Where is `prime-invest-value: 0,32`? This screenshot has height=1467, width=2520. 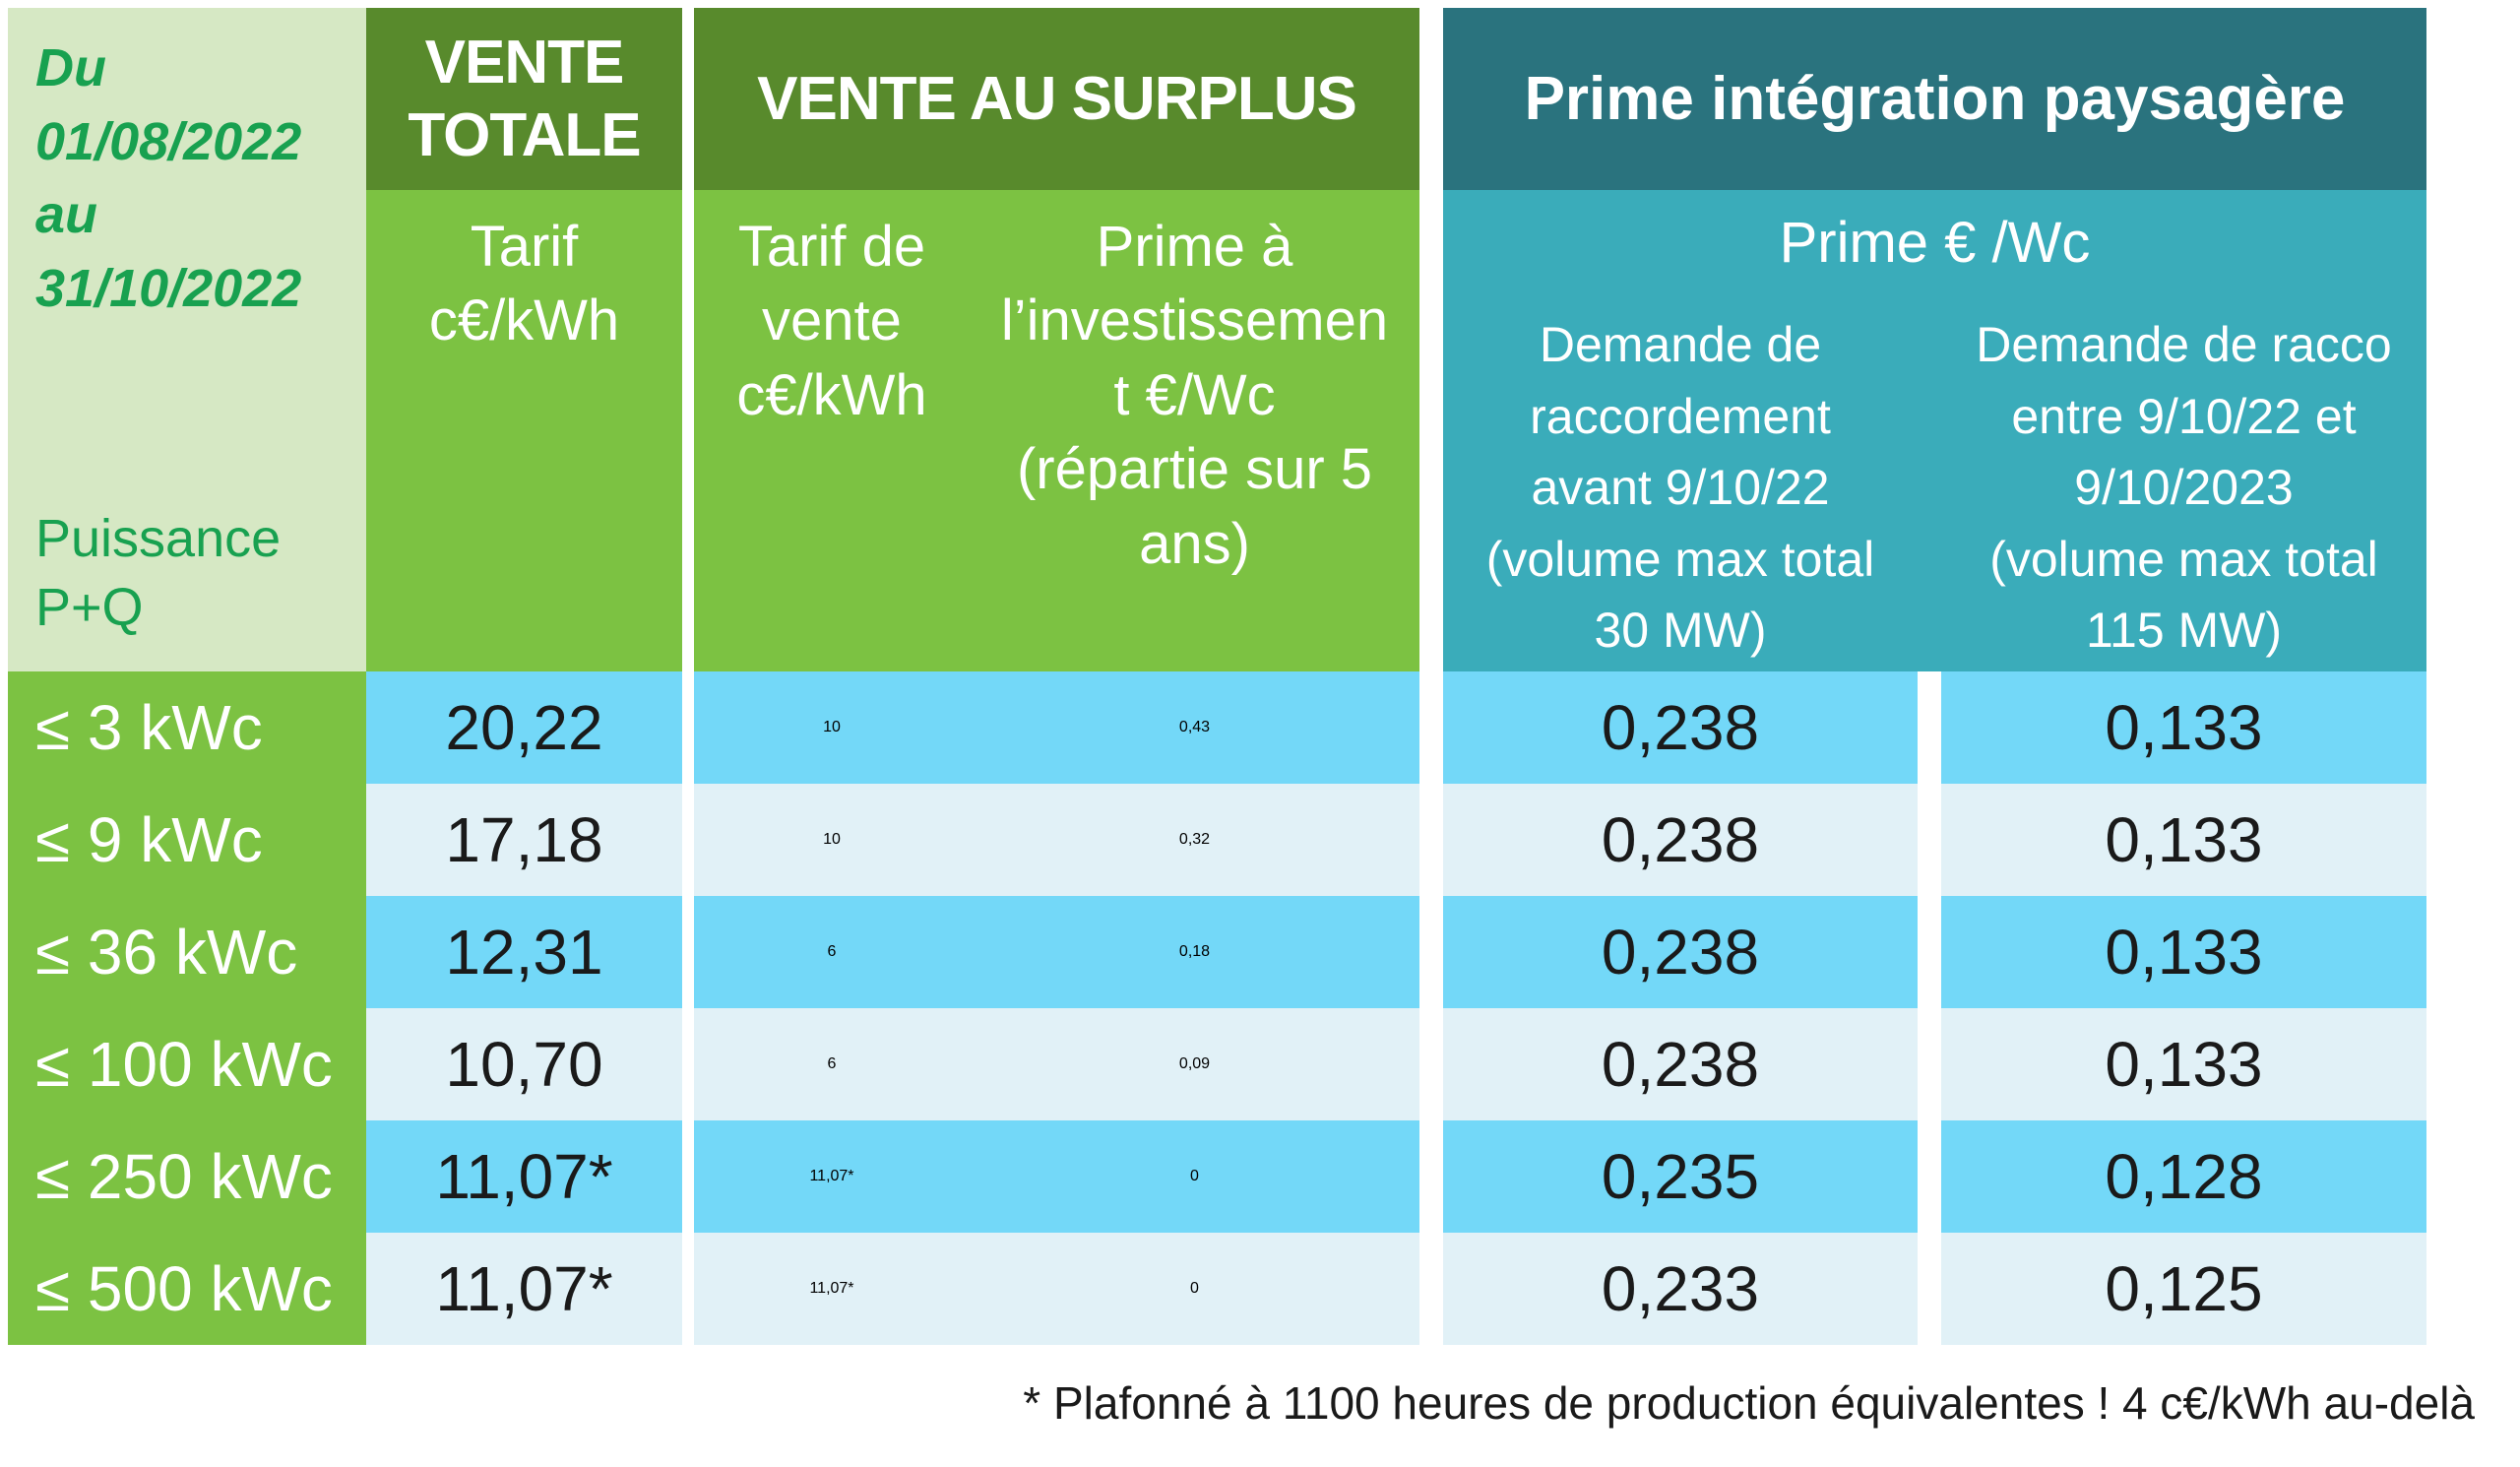
prime-invest-value: 0,32 is located at coordinates (1194, 839).